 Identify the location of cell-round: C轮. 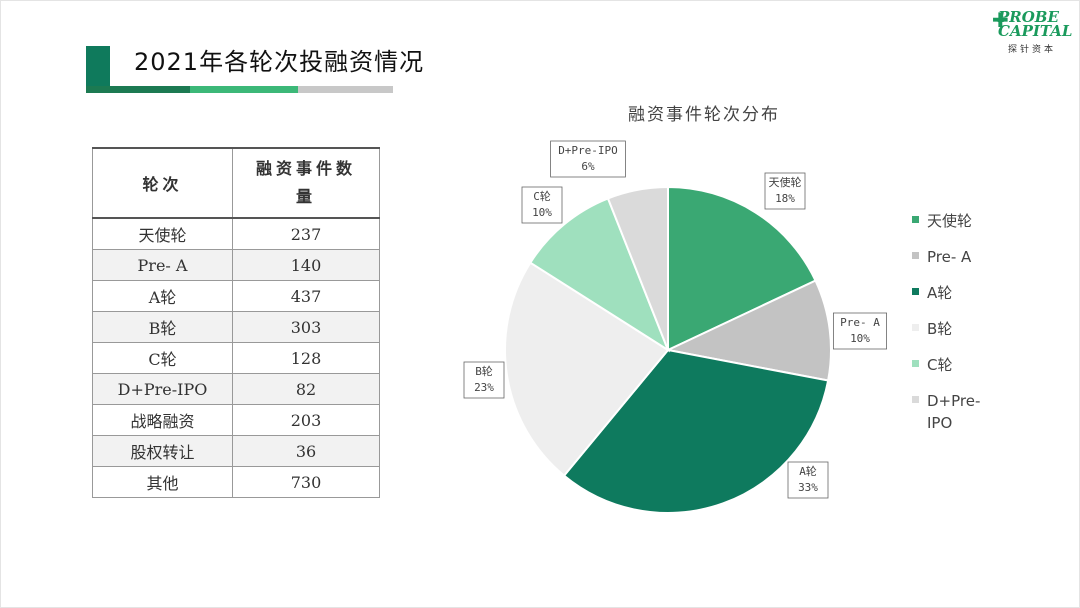
(162, 358).